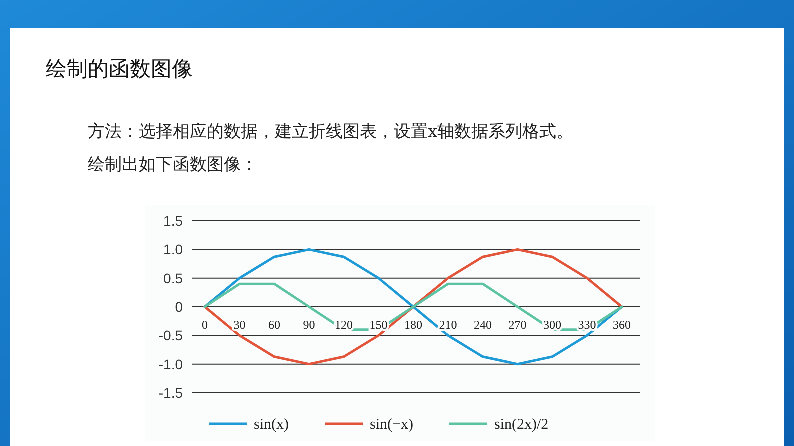 The width and height of the screenshot is (794, 446). What do you see at coordinates (179, 307) in the screenshot?
I see `y-tick-label: 0` at bounding box center [179, 307].